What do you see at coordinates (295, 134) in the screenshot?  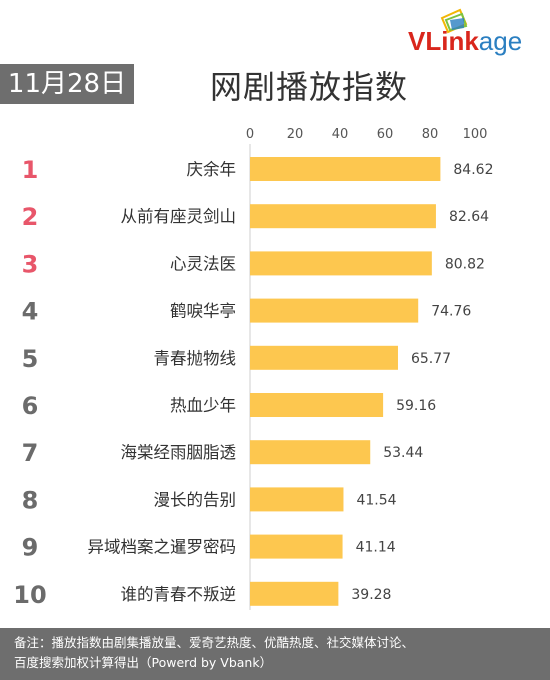 I see `x-tick-label: 20` at bounding box center [295, 134].